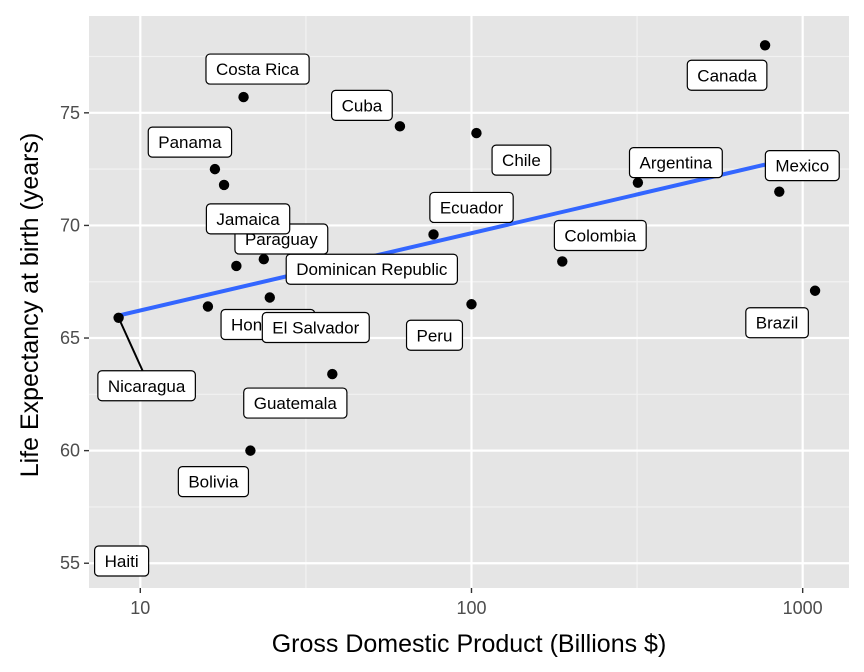 This screenshot has height=672, width=864. I want to click on country-label: Mexico, so click(802, 166).